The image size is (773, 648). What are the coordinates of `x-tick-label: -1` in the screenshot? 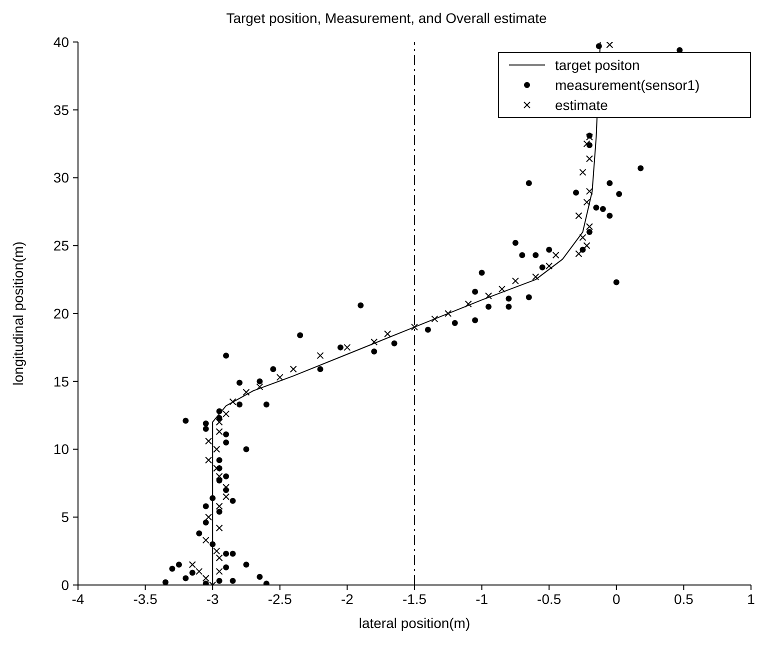 It's located at (482, 598).